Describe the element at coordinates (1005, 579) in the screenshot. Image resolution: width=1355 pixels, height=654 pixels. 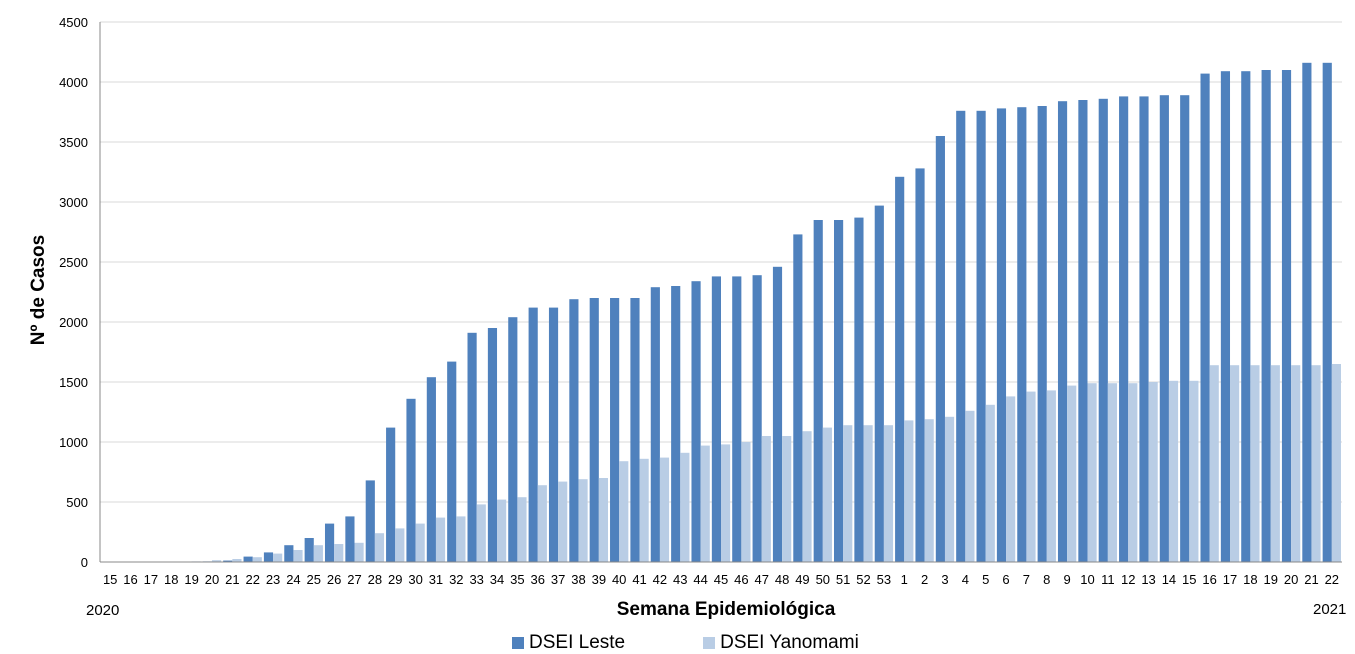
I see `x-tick-label: 6` at that location.